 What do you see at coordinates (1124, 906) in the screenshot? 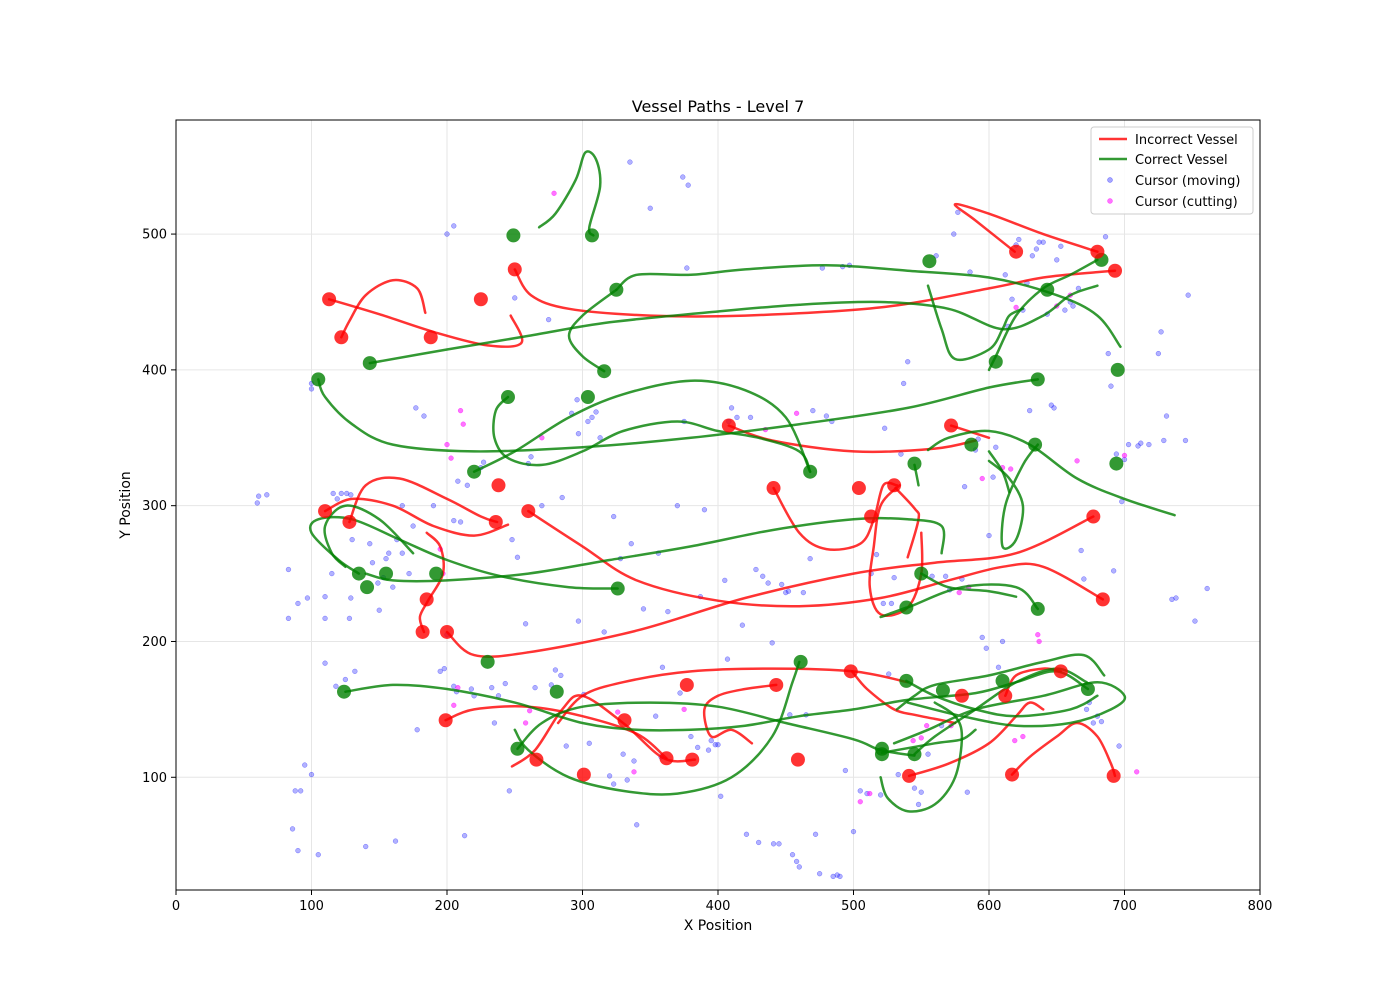
I see `x-tick-label: 700` at bounding box center [1124, 906].